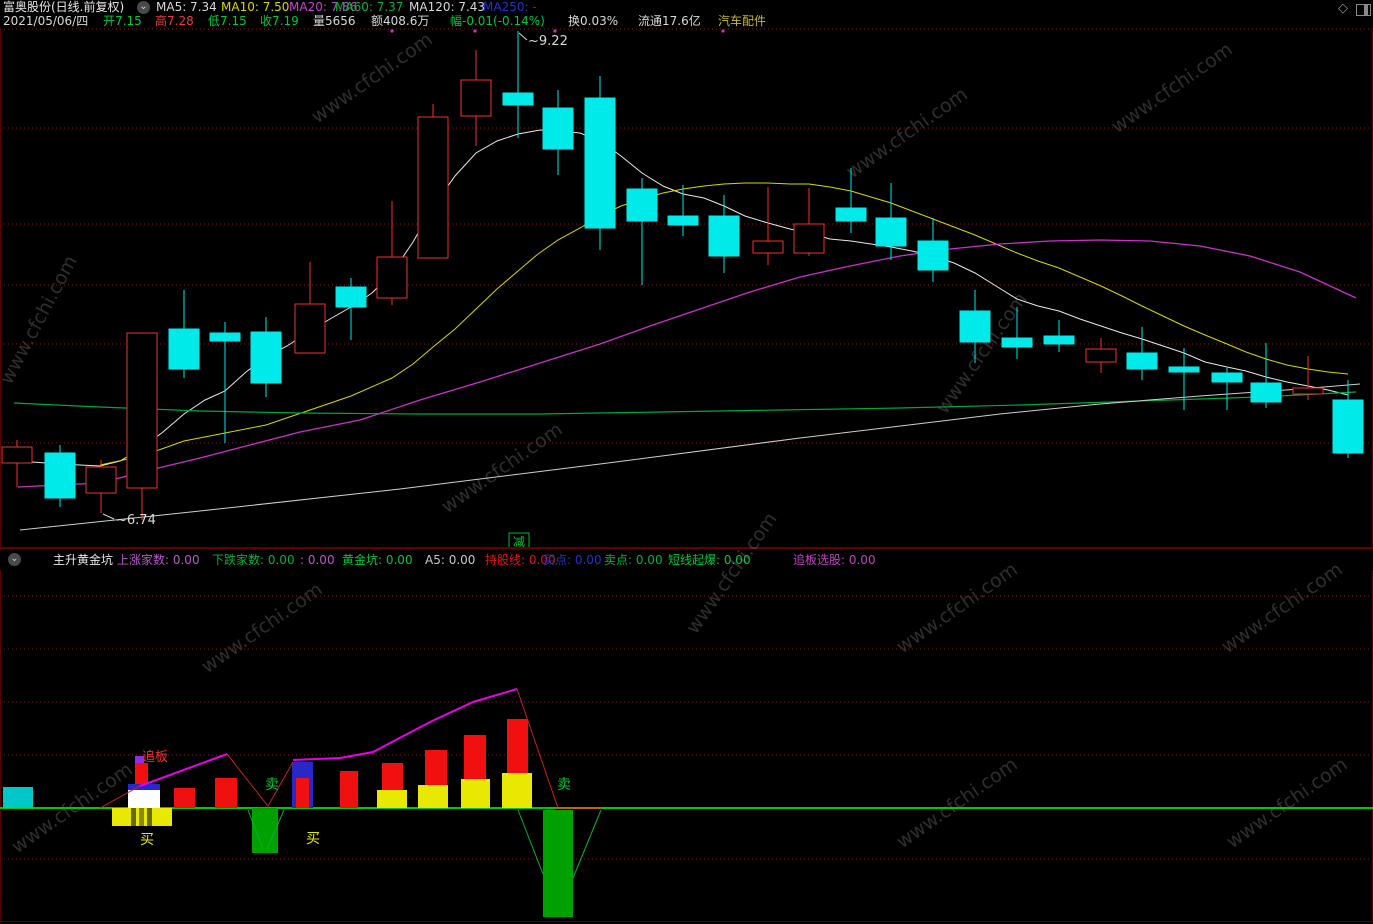  I want to click on signal-label: 卖, so click(272, 785).